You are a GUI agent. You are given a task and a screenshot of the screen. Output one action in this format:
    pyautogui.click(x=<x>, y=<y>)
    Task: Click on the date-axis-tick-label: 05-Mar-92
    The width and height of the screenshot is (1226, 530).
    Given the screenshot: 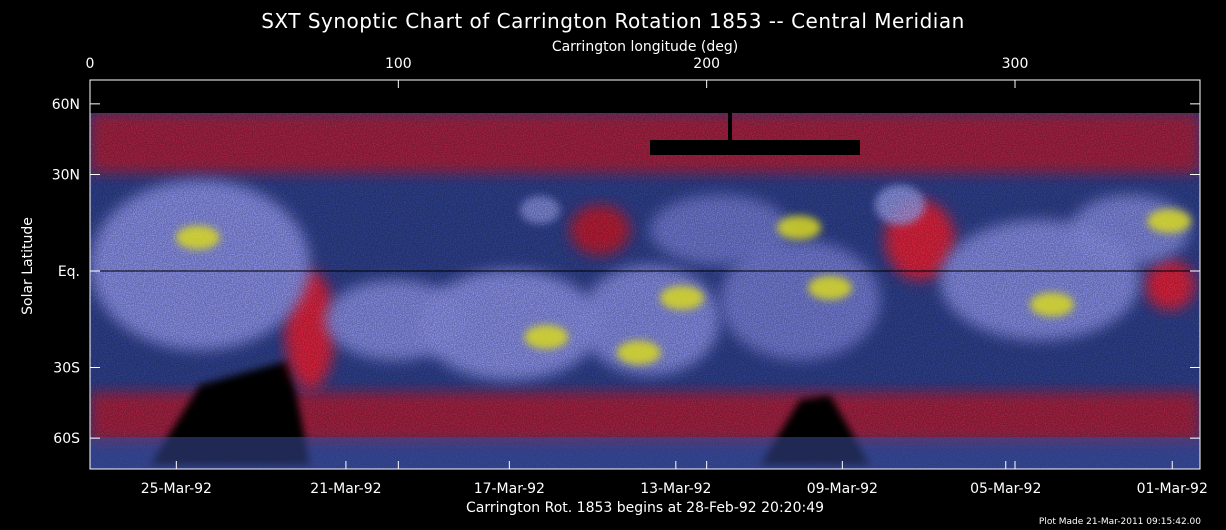 What is the action you would take?
    pyautogui.click(x=1005, y=489)
    